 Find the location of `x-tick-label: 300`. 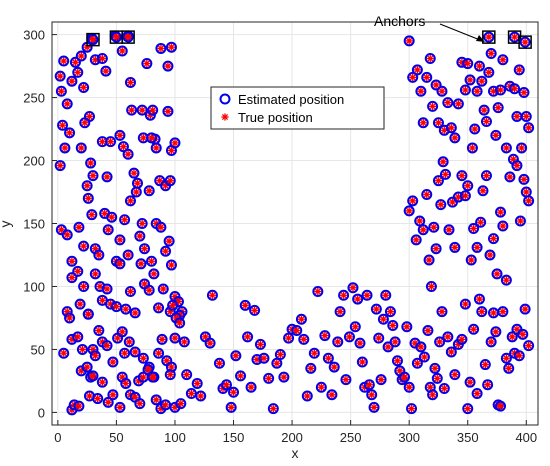

x-tick-label: 300 is located at coordinates (409, 437).